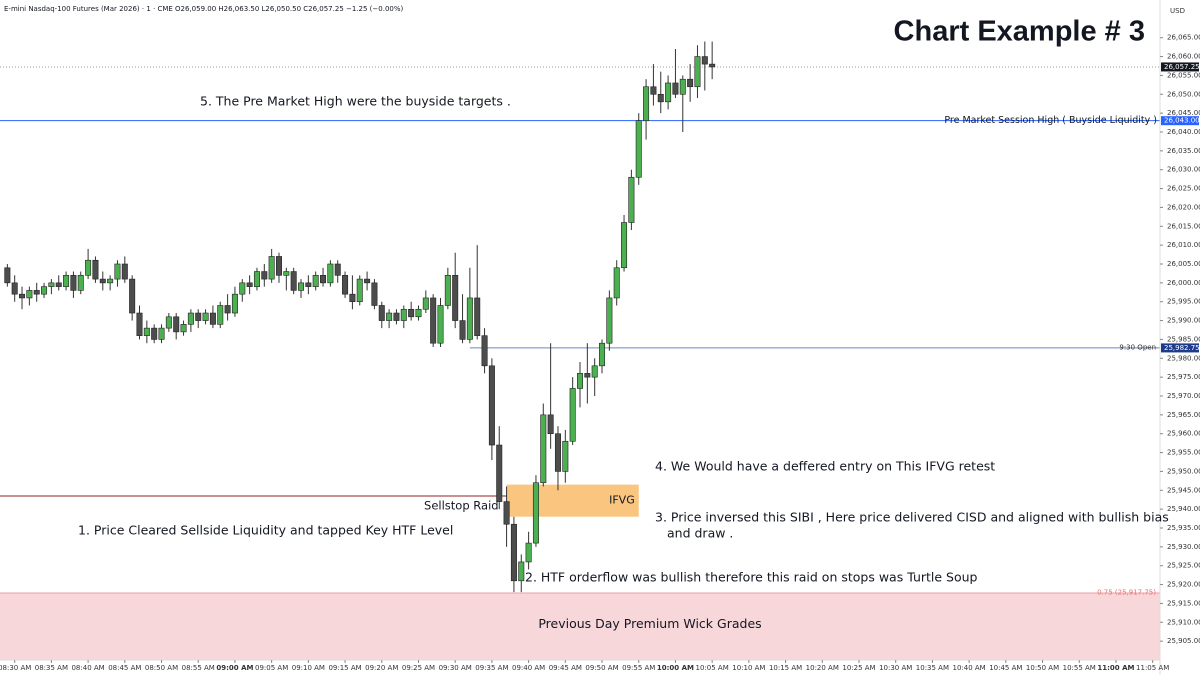 The image size is (1200, 675). I want to click on x-tick-label: 10:45 AM, so click(1005, 668).